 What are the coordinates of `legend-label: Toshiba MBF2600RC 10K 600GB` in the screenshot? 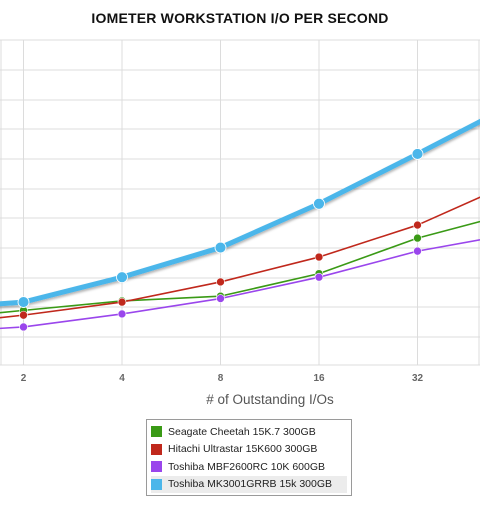 It's located at (247, 466).